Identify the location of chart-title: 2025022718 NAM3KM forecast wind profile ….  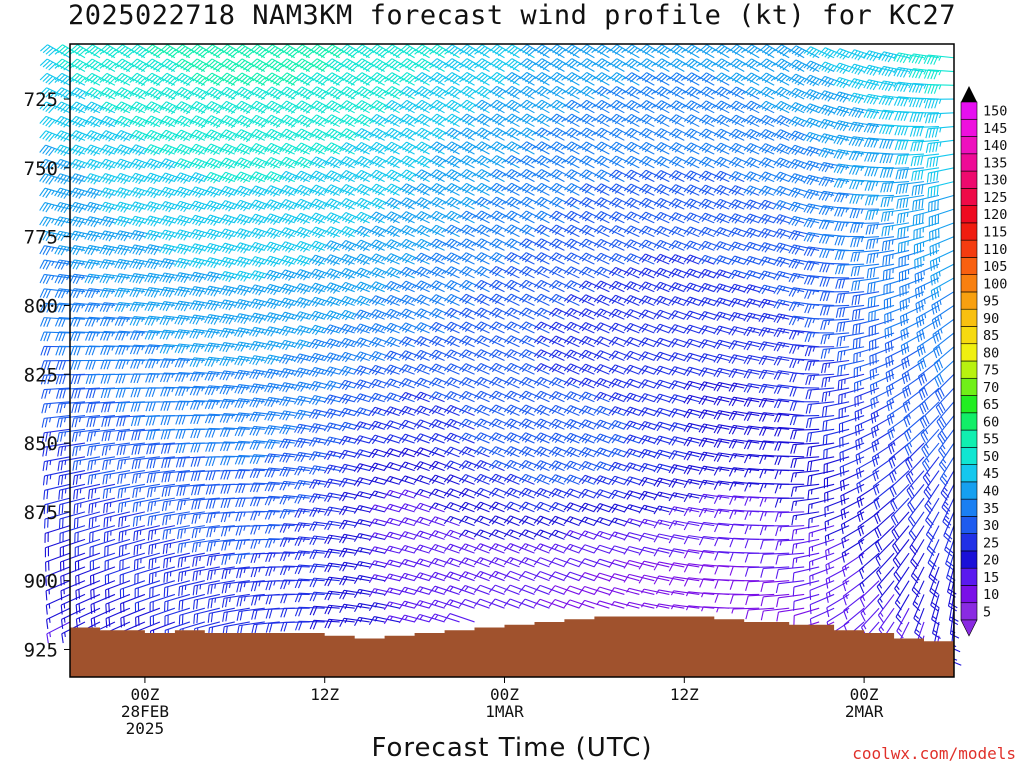
(512, 15).